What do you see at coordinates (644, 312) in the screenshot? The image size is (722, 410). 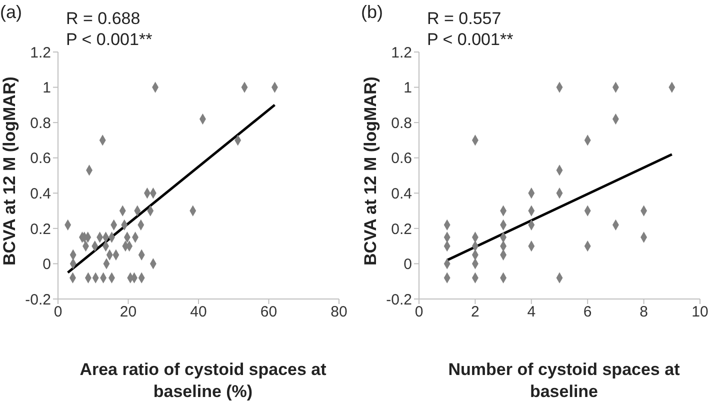 I see `x-tick-label: 8` at bounding box center [644, 312].